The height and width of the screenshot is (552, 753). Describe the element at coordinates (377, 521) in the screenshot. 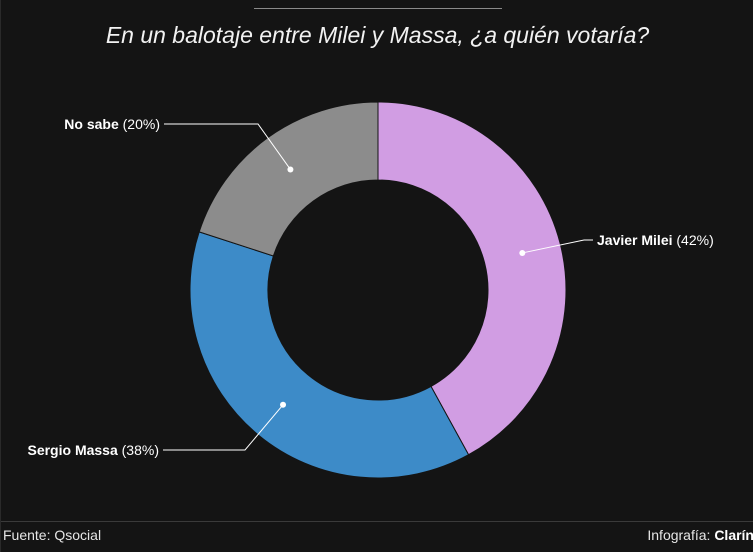

I see `footer-divider` at that location.